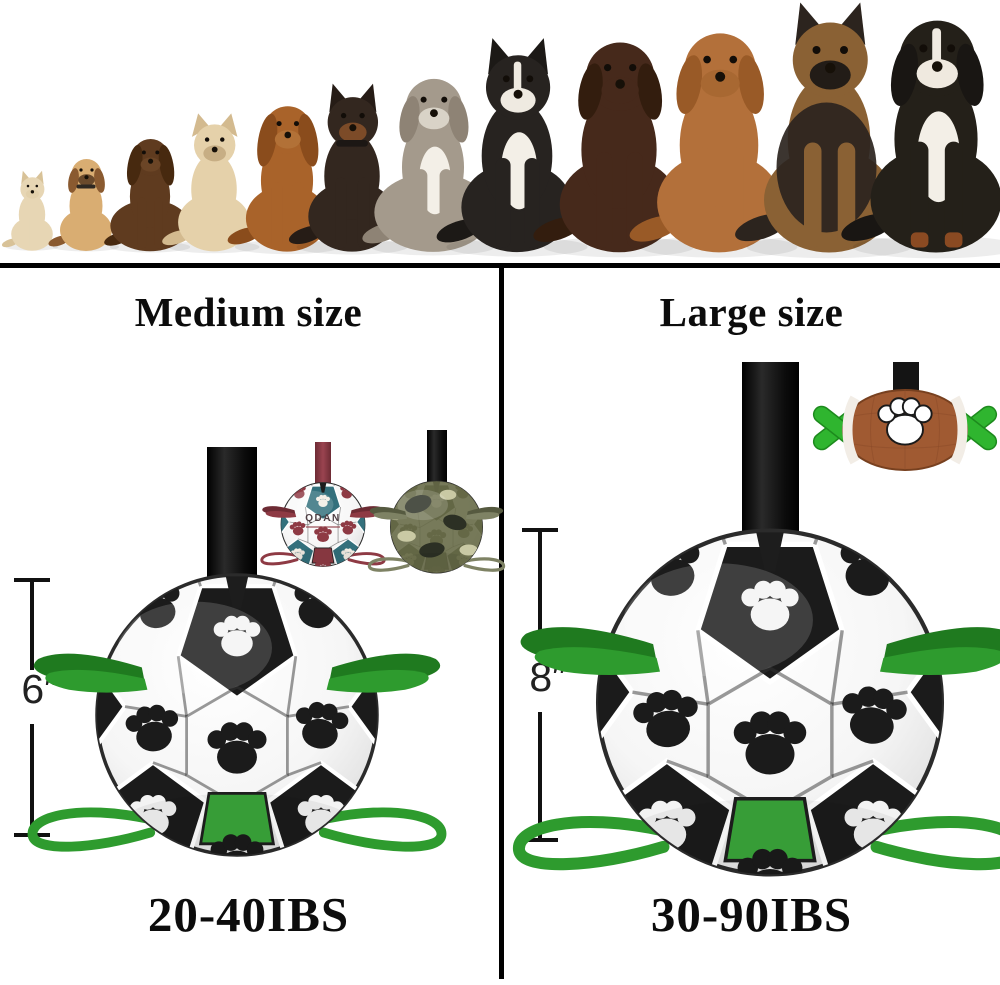  Describe the element at coordinates (548, 677) in the screenshot. I see `large-height-label: 8″` at that location.